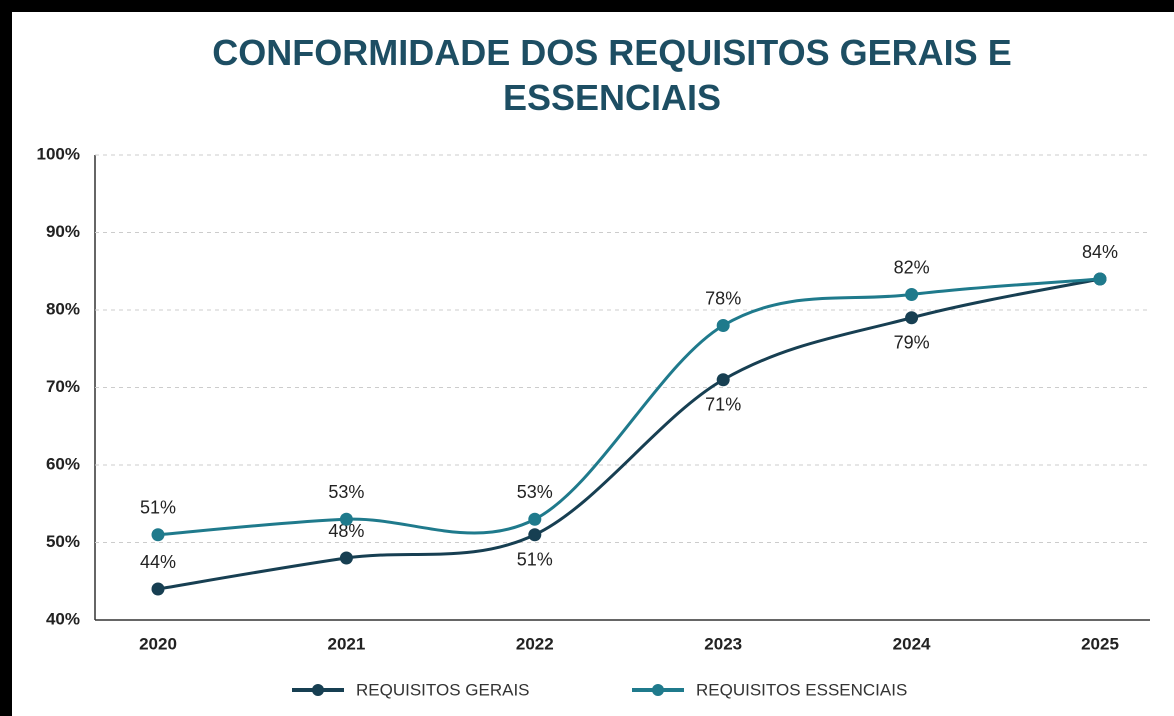  What do you see at coordinates (63, 618) in the screenshot?
I see `y-tick-label: 40%` at bounding box center [63, 618].